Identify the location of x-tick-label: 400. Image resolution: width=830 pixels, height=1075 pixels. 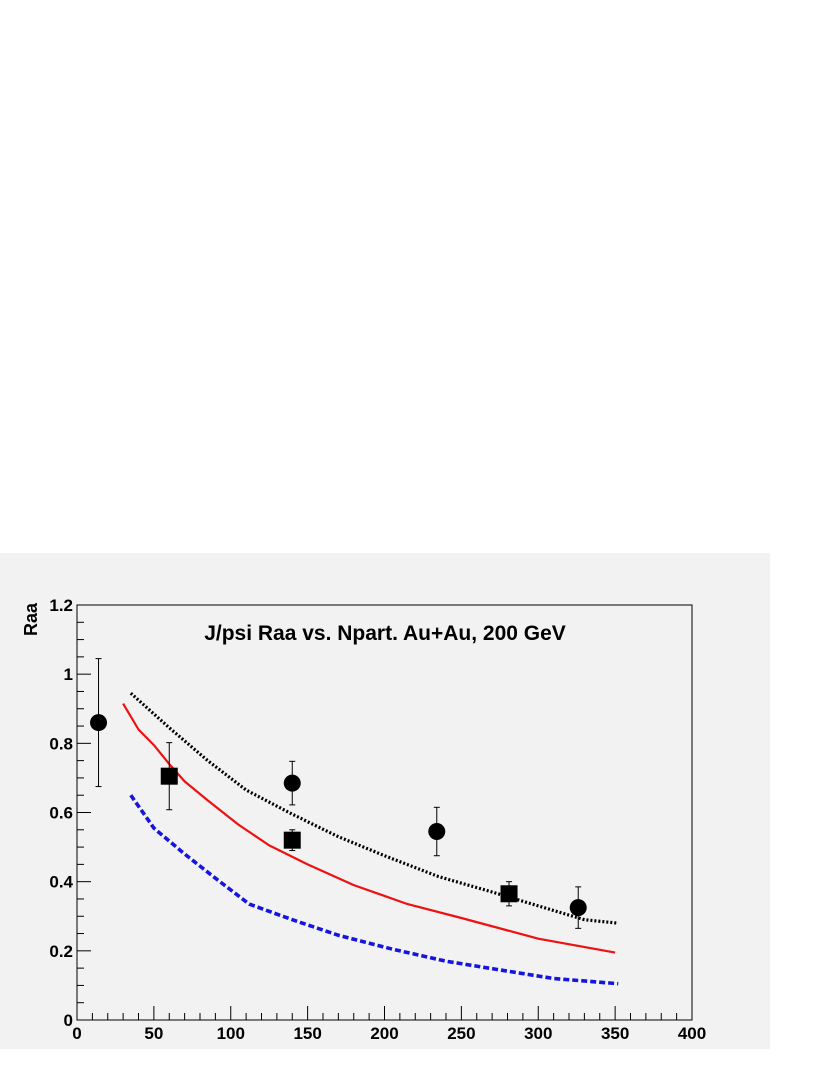
(692, 1033).